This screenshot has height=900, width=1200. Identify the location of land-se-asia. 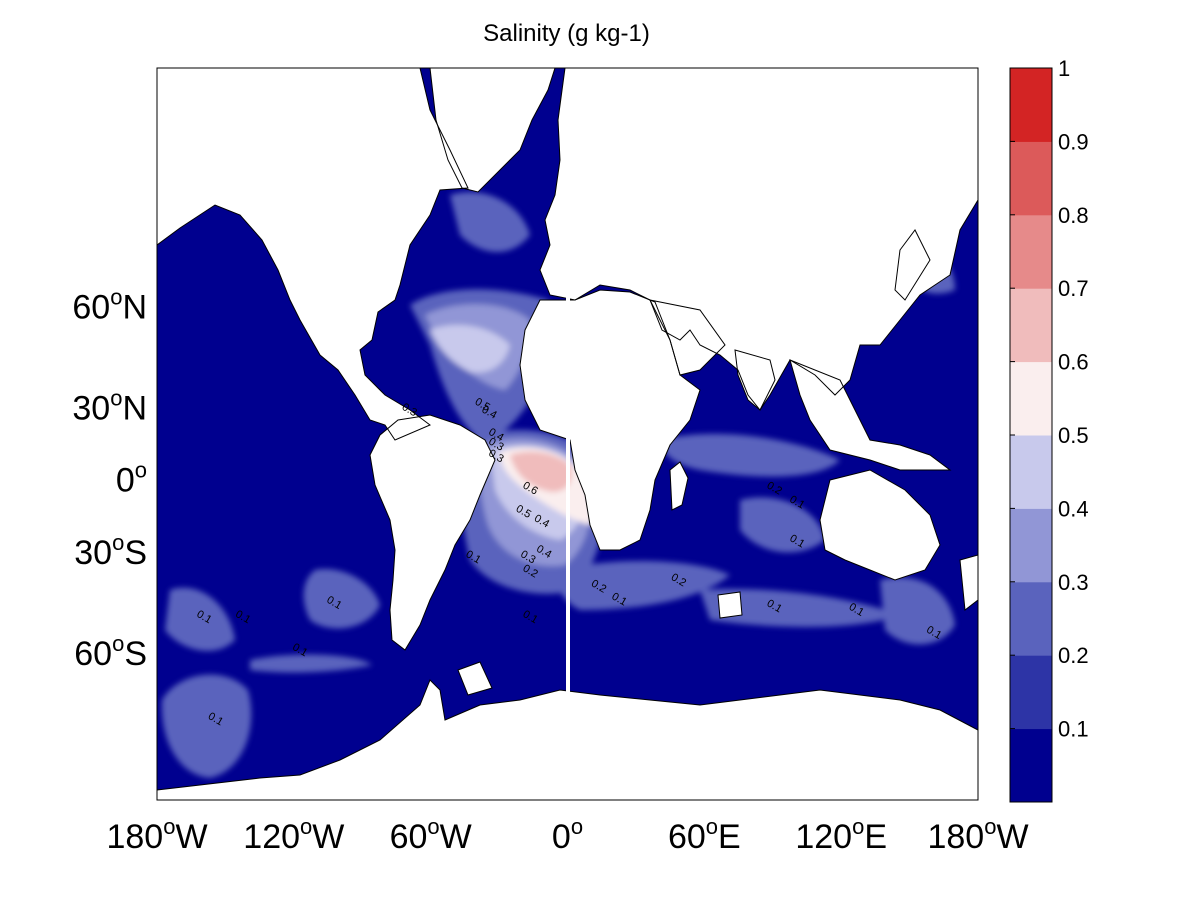
(870, 415).